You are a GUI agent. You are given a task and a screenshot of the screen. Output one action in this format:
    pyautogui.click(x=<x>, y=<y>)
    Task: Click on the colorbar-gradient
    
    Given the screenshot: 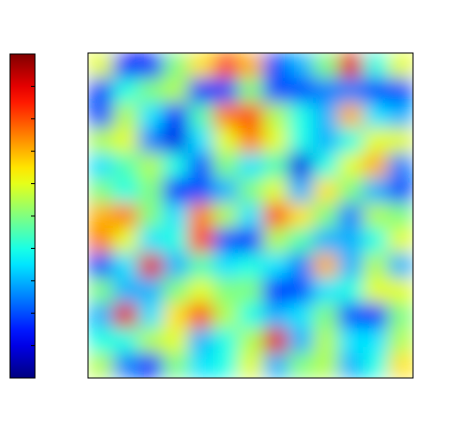 What is the action you would take?
    pyautogui.click(x=22, y=216)
    